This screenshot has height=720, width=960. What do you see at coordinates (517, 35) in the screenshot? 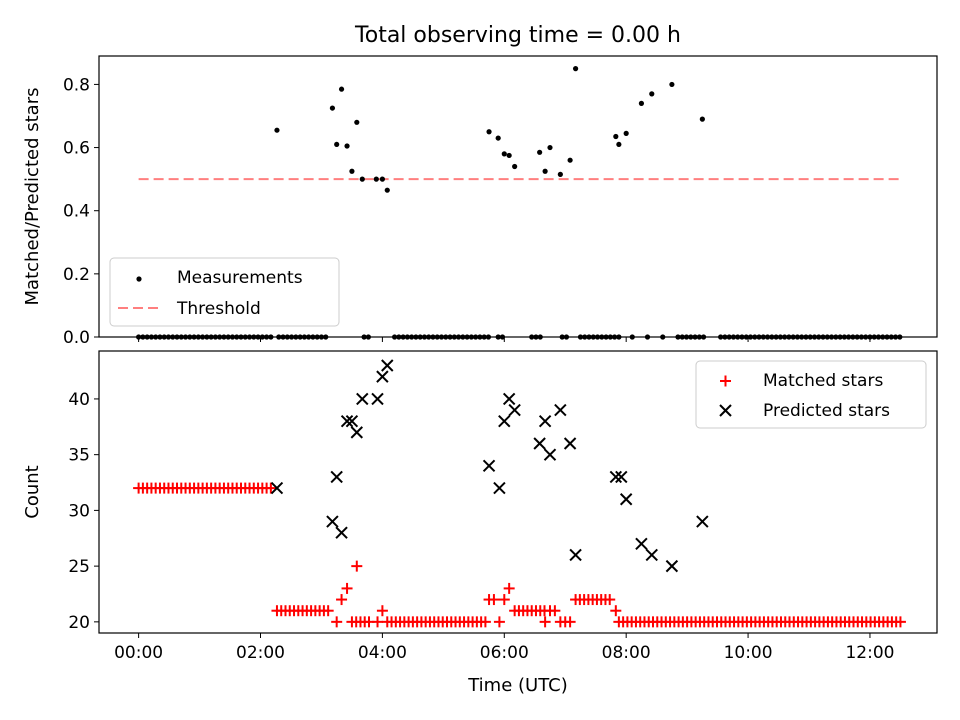
I see `chart-title: Total observing time = 0.00 h` at bounding box center [517, 35].